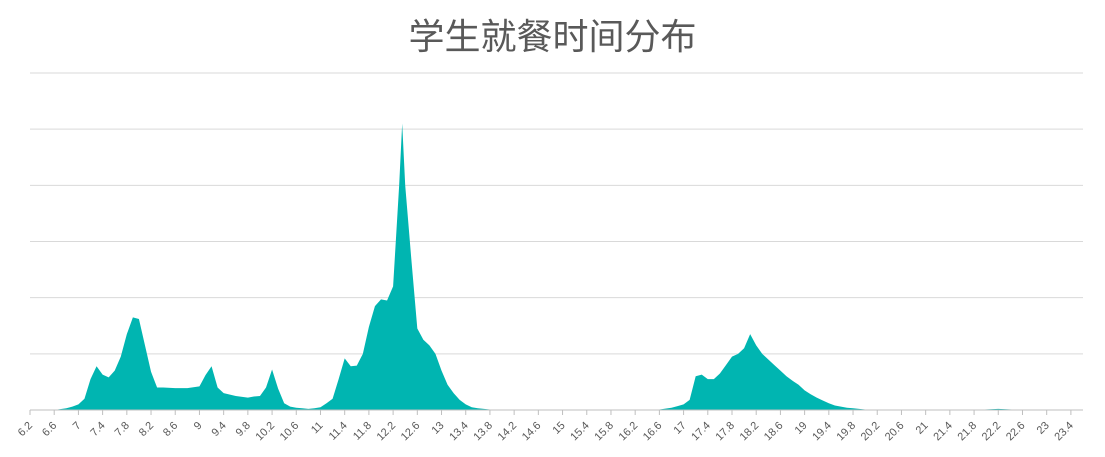 This screenshot has height=457, width=1105. Describe the element at coordinates (822, 432) in the screenshot. I see `x-tick-label: 19.4` at that location.